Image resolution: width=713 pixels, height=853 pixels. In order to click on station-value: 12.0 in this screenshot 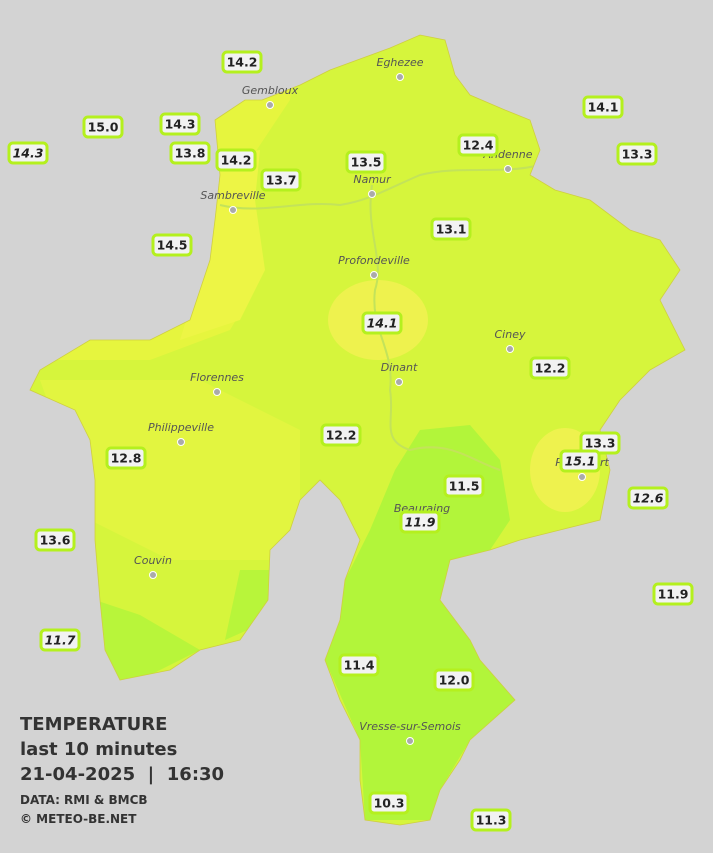, I will do `click(454, 680)`.